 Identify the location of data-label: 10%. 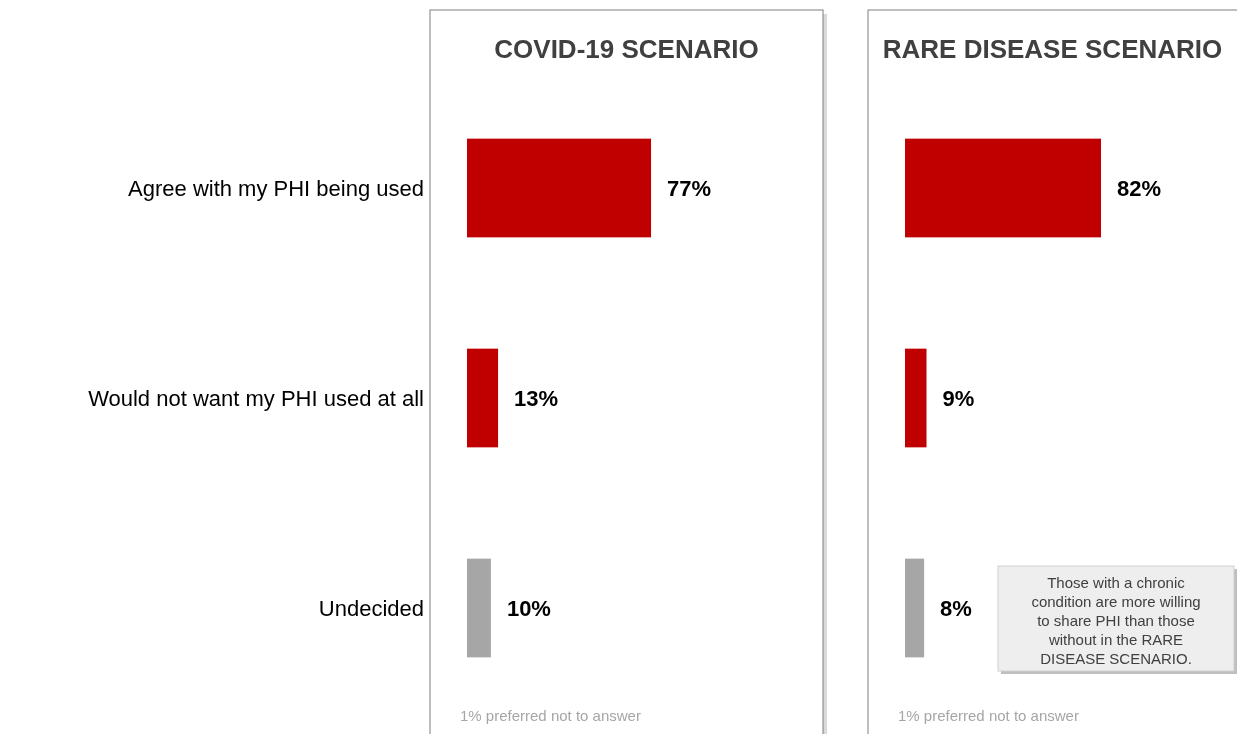
(528, 608).